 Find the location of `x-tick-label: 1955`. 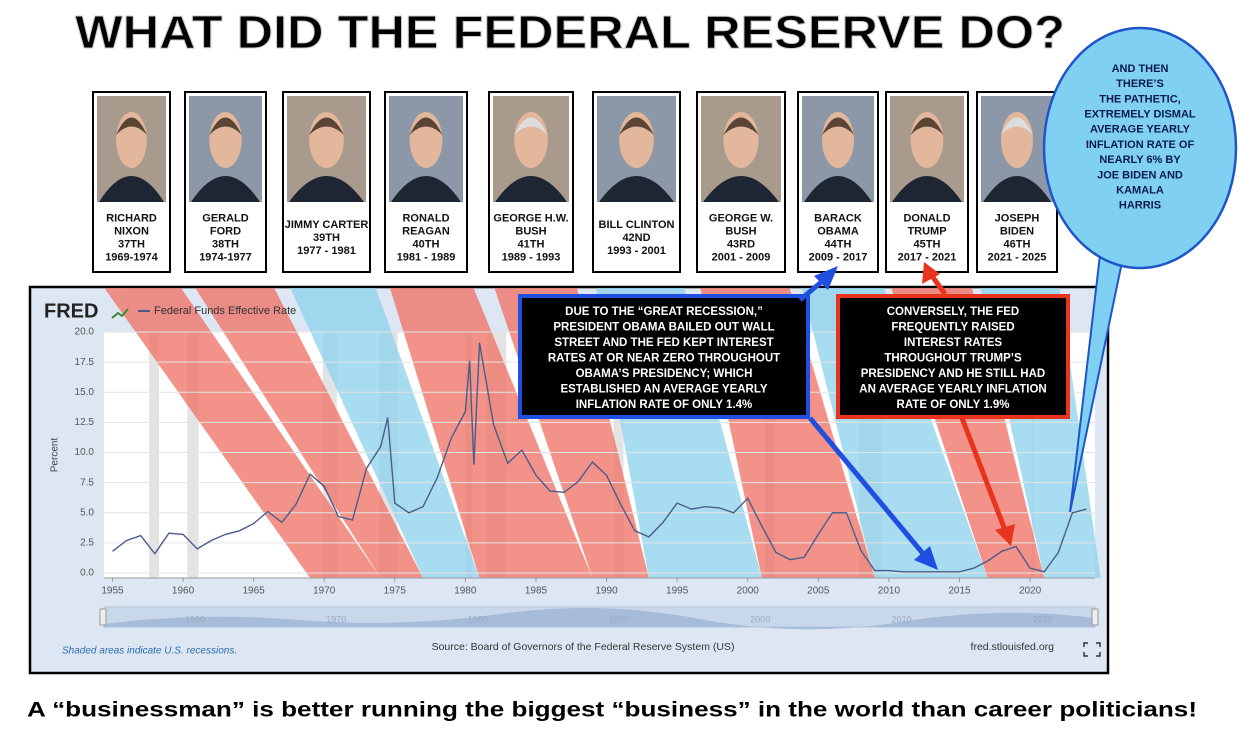

x-tick-label: 1955 is located at coordinates (112, 591).